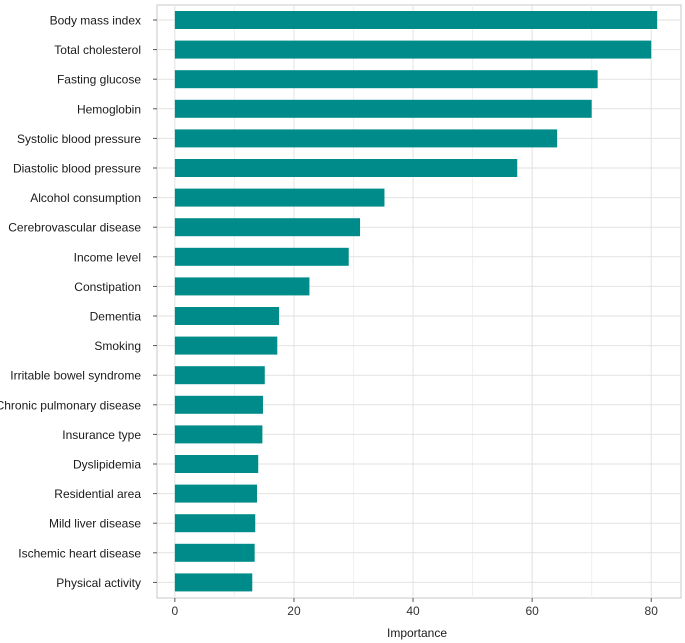 Image resolution: width=685 pixels, height=643 pixels. I want to click on category-label: Residential area, so click(97, 494).